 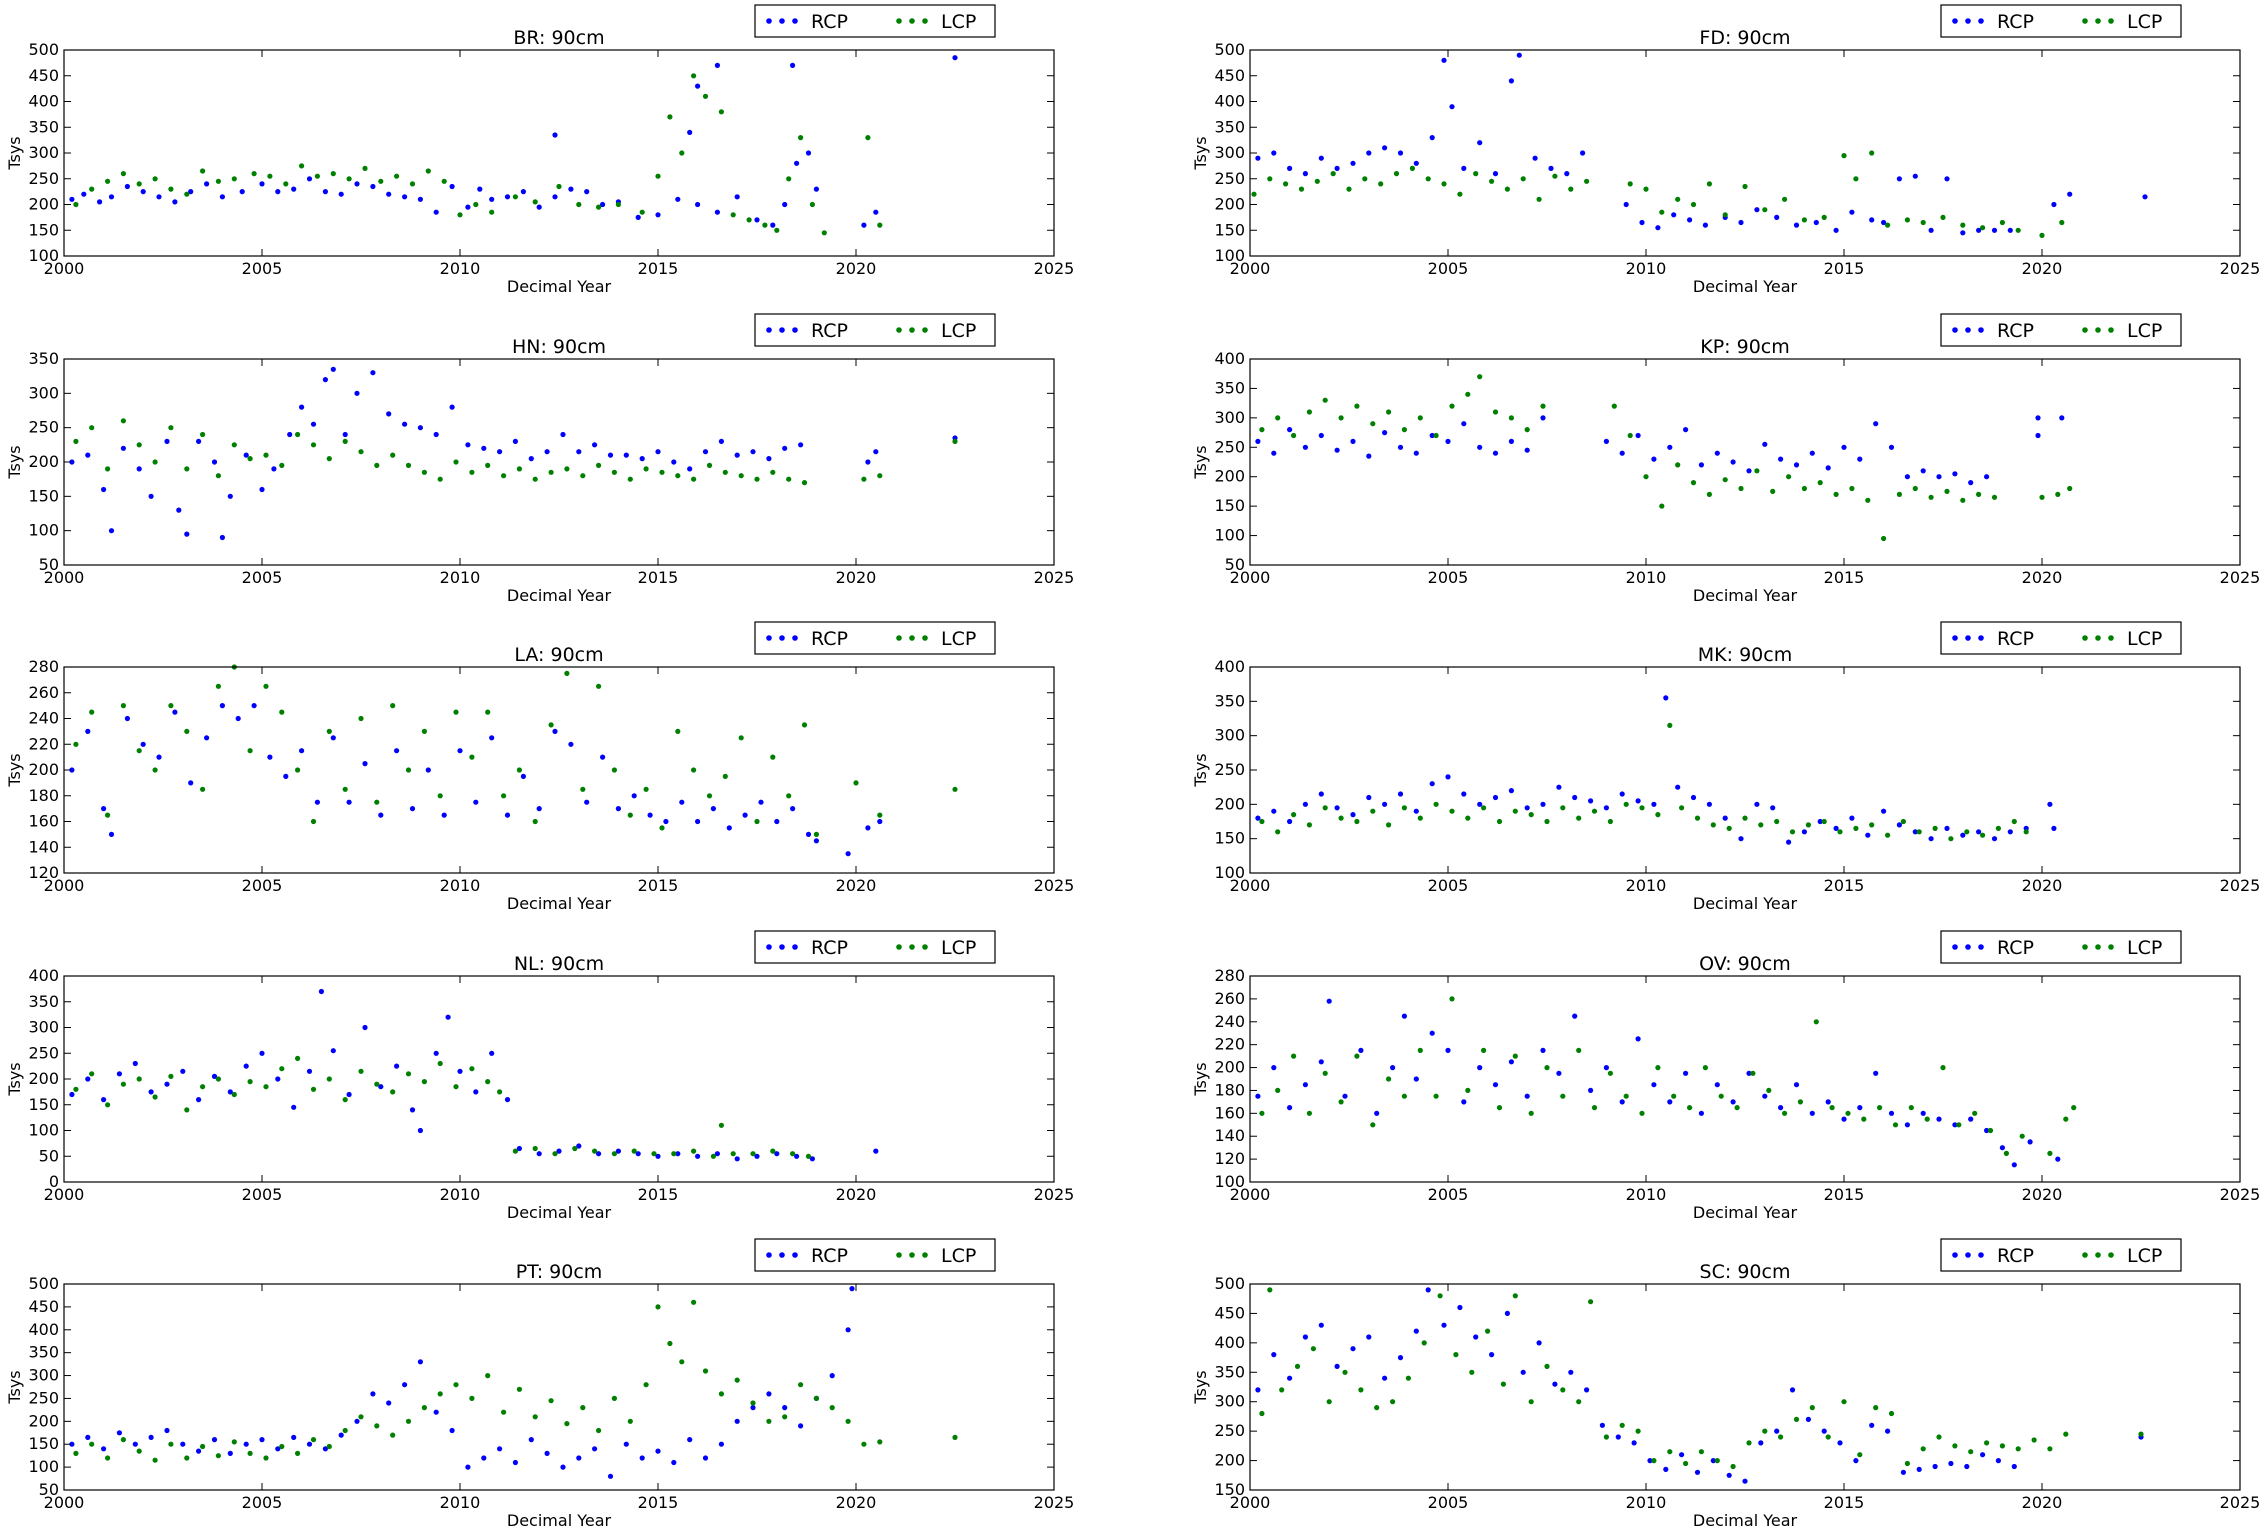 I want to click on y-tick-label: 200, so click(x=1229, y=1067).